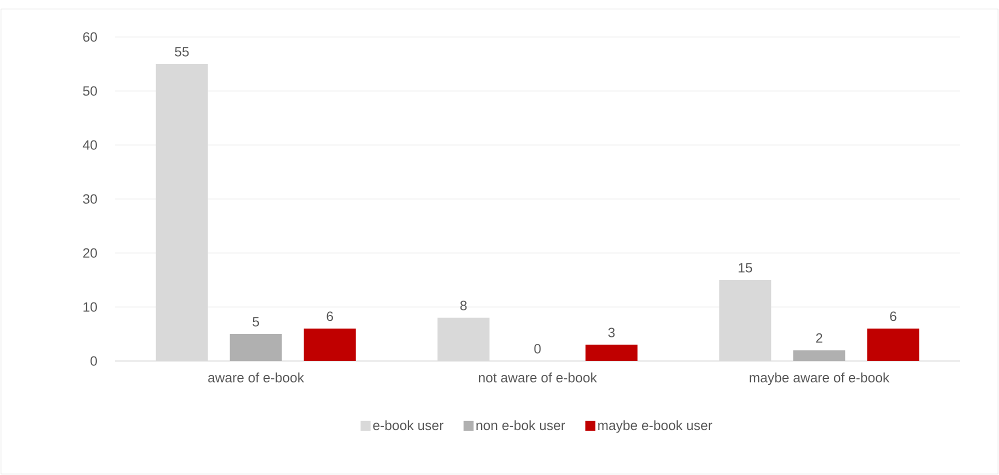 The height and width of the screenshot is (475, 999). Describe the element at coordinates (408, 425) in the screenshot. I see `legend-label: e-book user` at that location.